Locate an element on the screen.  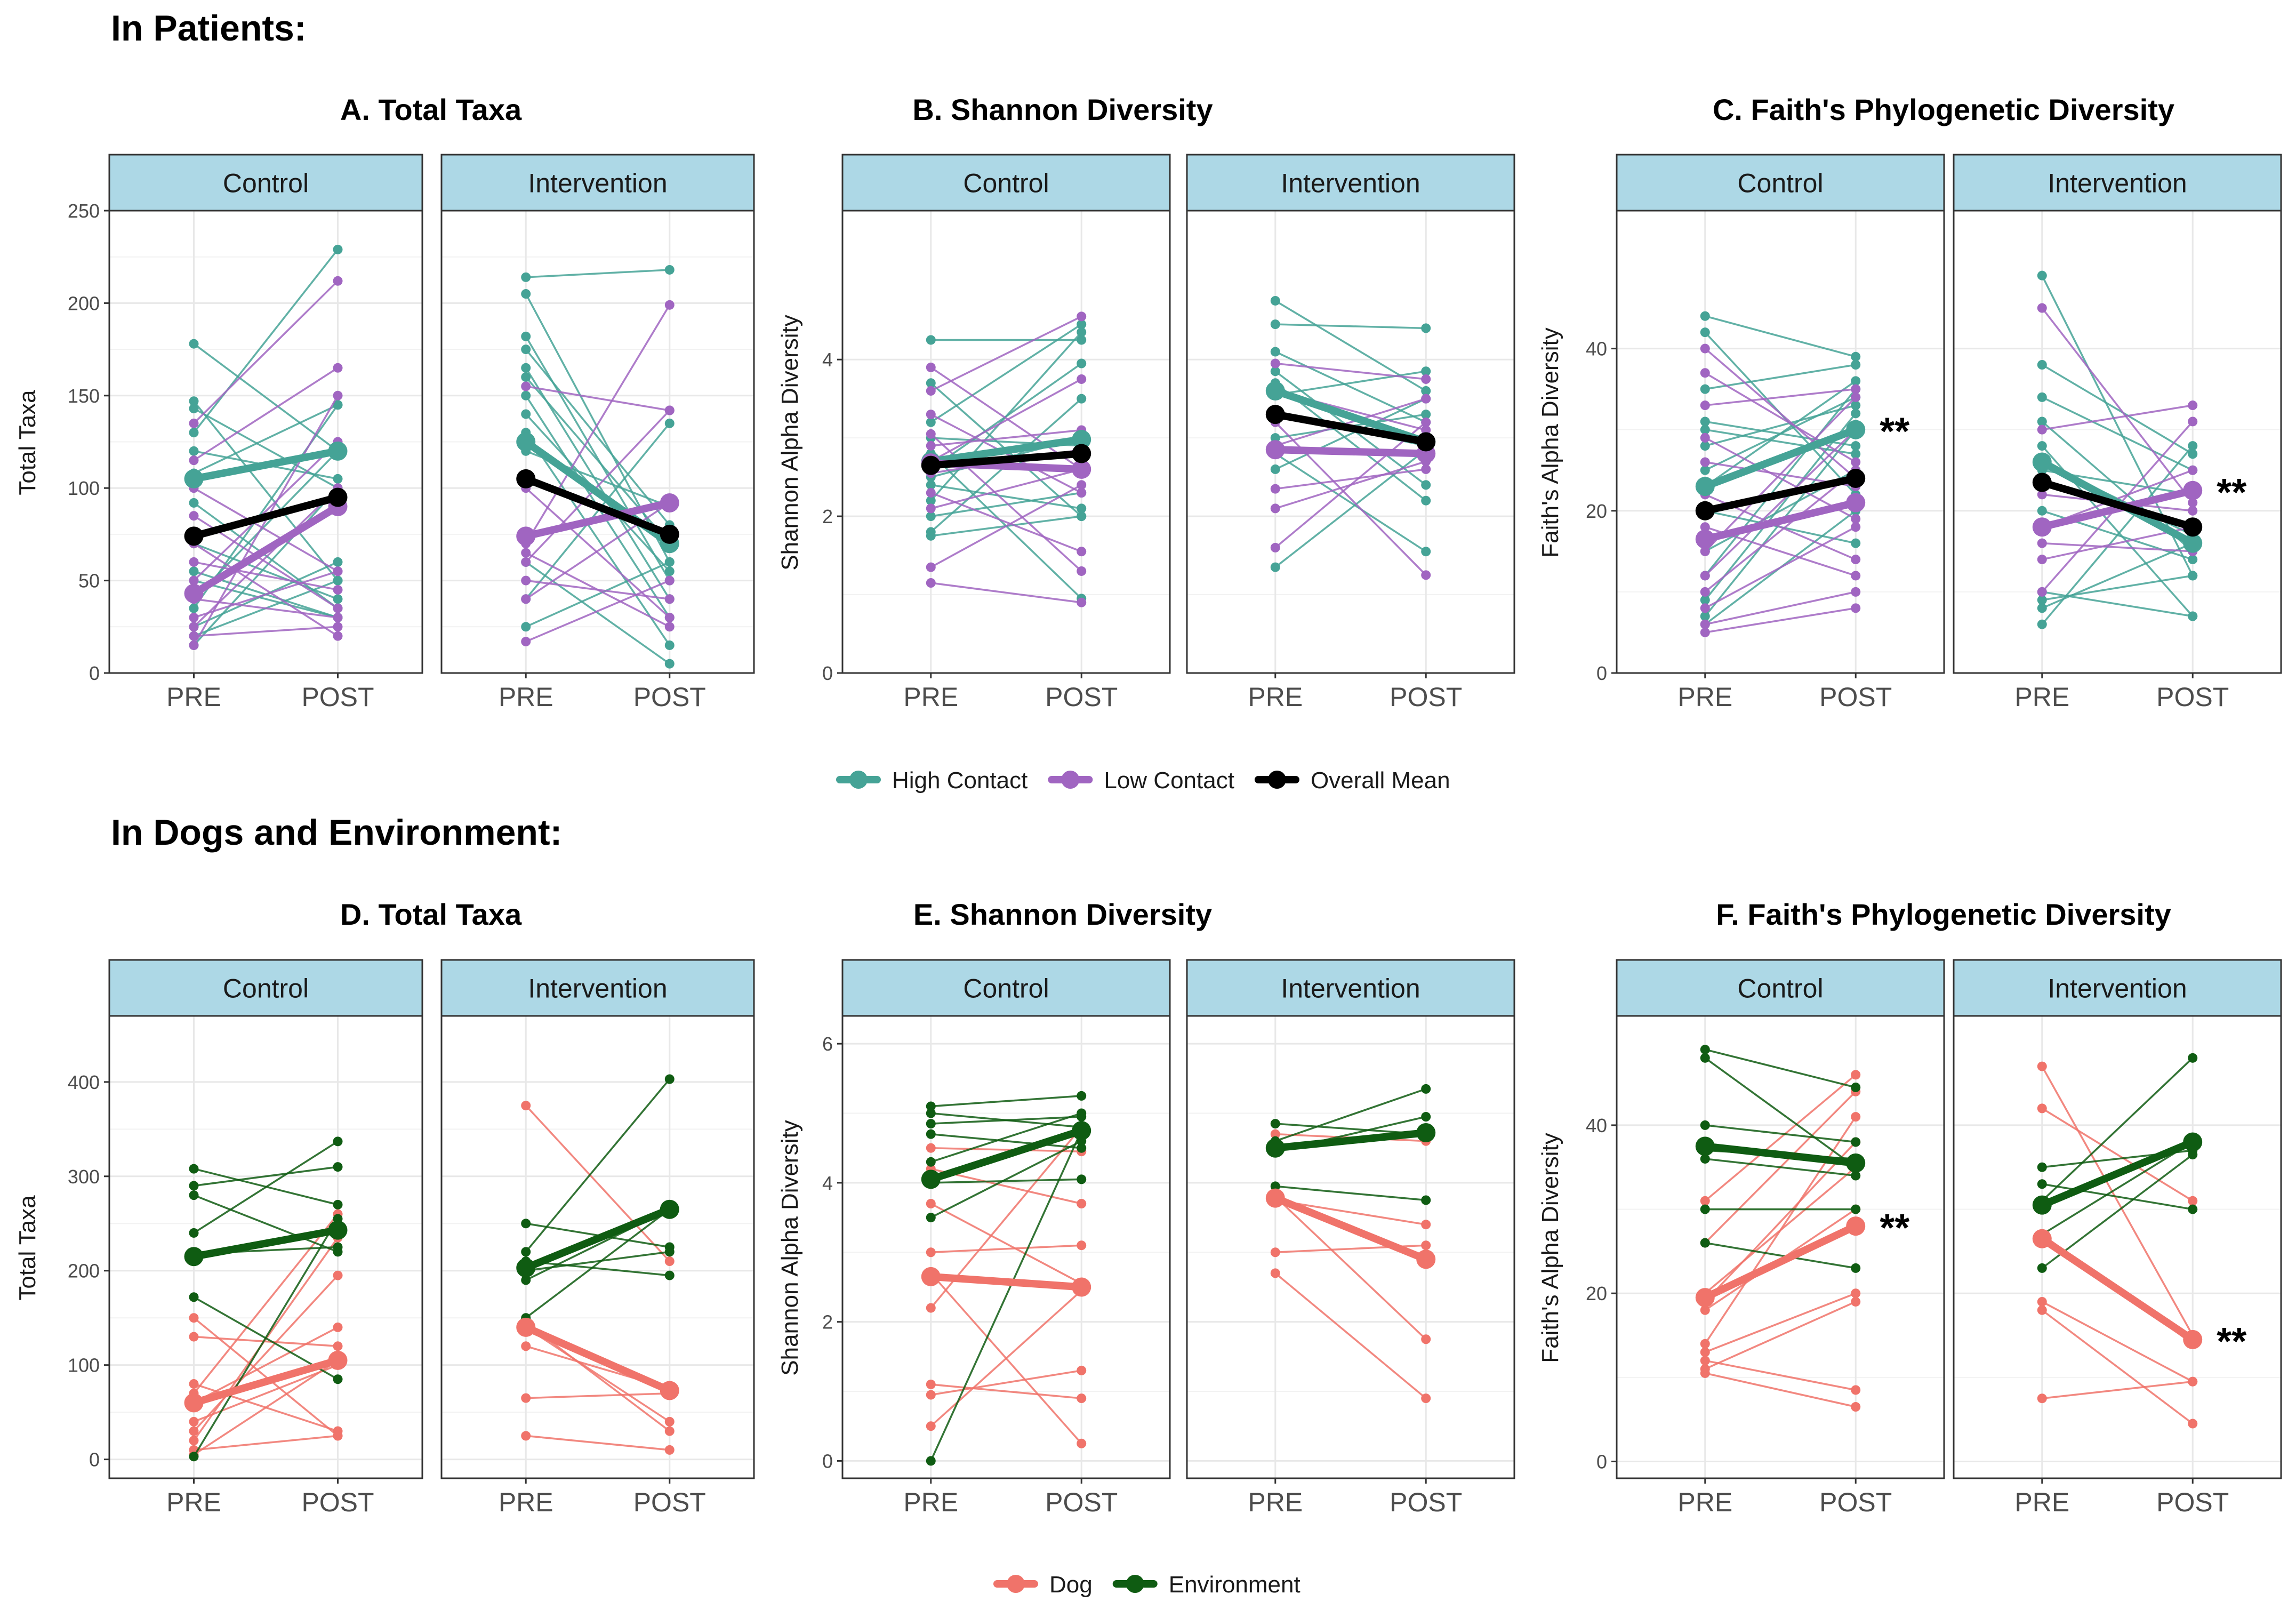
y-tick-label: 20 is located at coordinates (1597, 1293).